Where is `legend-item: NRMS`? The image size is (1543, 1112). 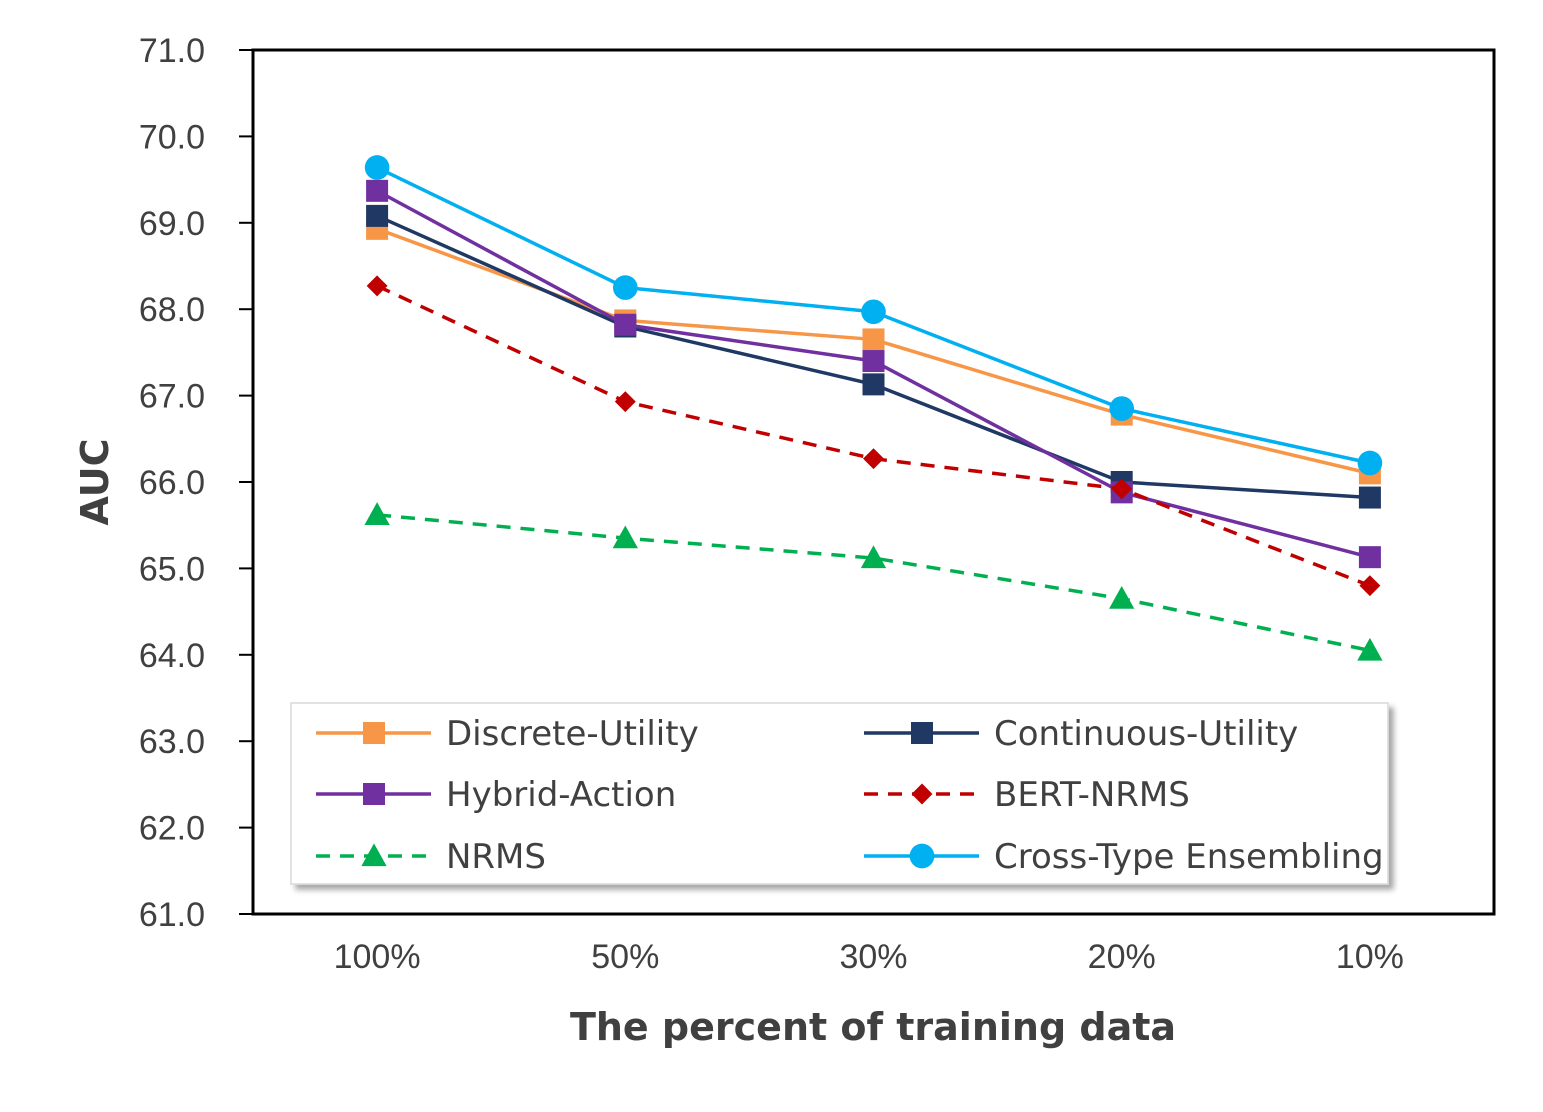 legend-item: NRMS is located at coordinates (431, 857).